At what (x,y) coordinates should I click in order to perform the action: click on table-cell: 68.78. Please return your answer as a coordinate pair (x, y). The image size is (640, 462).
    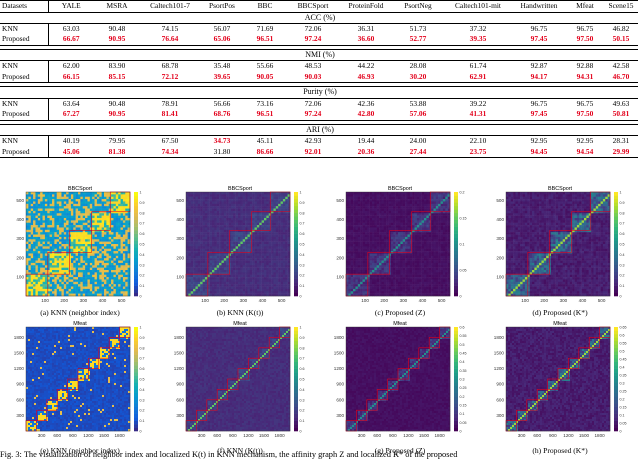
    Looking at the image, I should click on (170, 66).